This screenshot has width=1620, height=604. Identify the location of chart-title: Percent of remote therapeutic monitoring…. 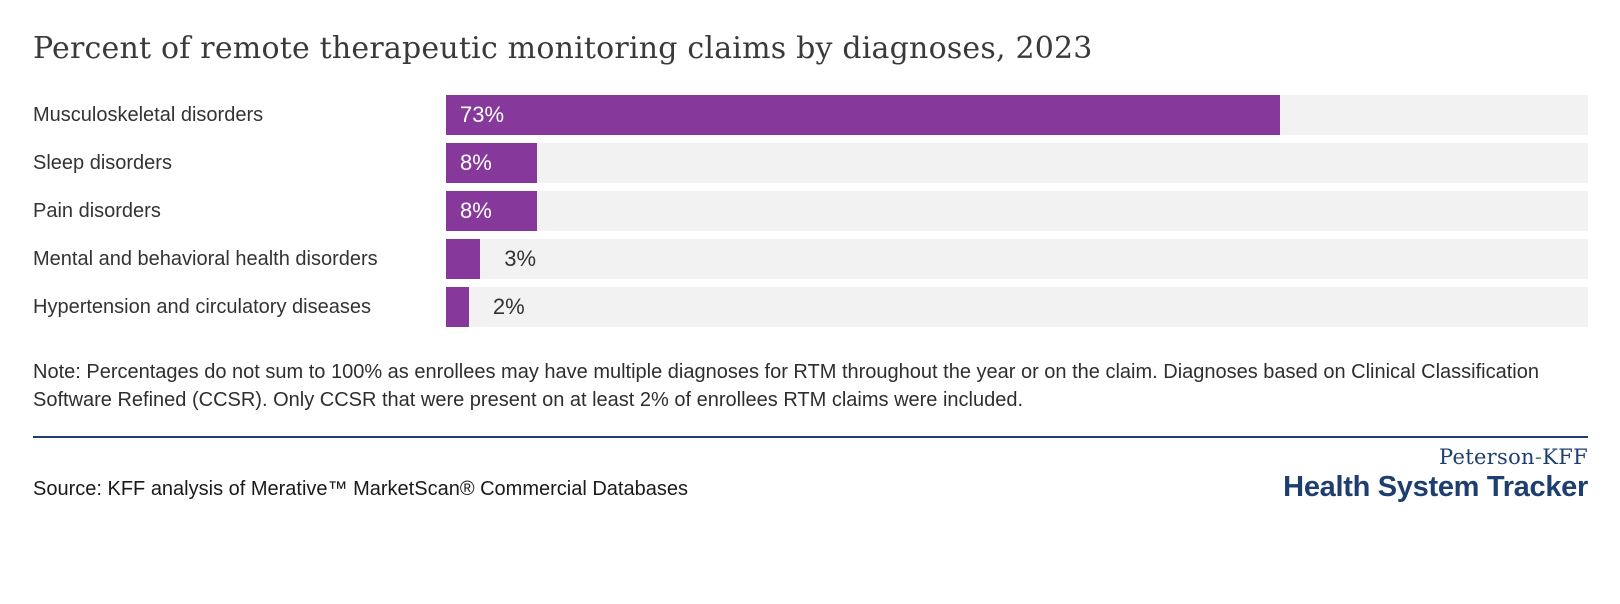
(563, 48).